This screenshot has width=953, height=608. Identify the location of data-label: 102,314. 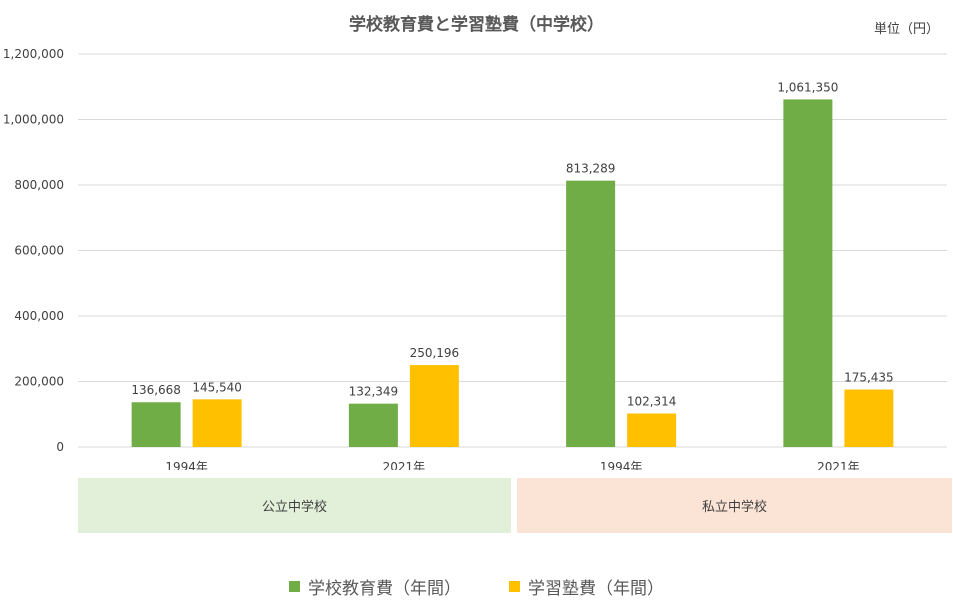
(652, 401).